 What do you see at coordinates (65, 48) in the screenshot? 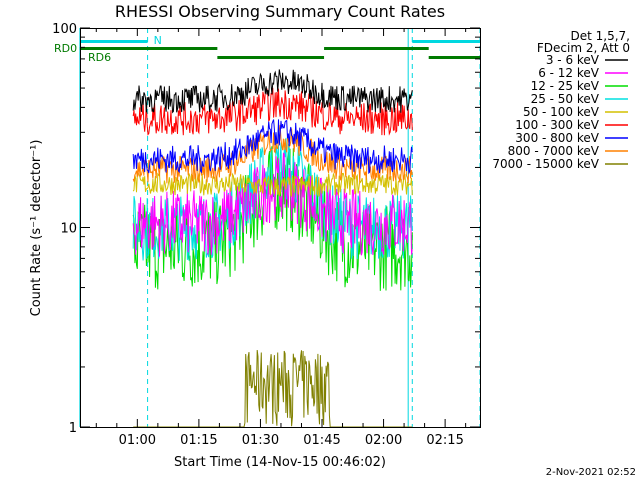
I see `rd0-flag-label: RD0` at bounding box center [65, 48].